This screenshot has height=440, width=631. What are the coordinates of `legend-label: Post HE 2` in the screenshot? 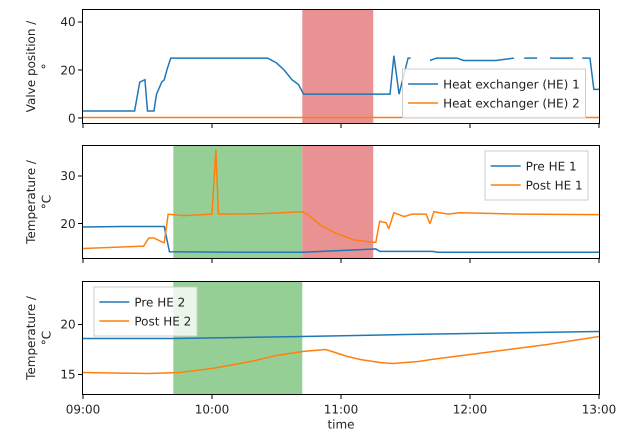 It's located at (163, 321).